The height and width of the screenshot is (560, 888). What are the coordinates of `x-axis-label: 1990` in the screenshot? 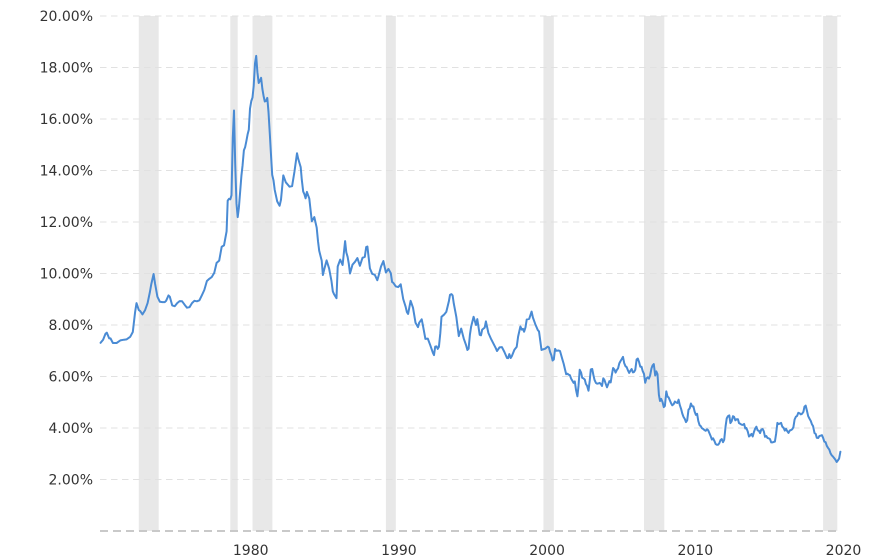 It's located at (399, 551).